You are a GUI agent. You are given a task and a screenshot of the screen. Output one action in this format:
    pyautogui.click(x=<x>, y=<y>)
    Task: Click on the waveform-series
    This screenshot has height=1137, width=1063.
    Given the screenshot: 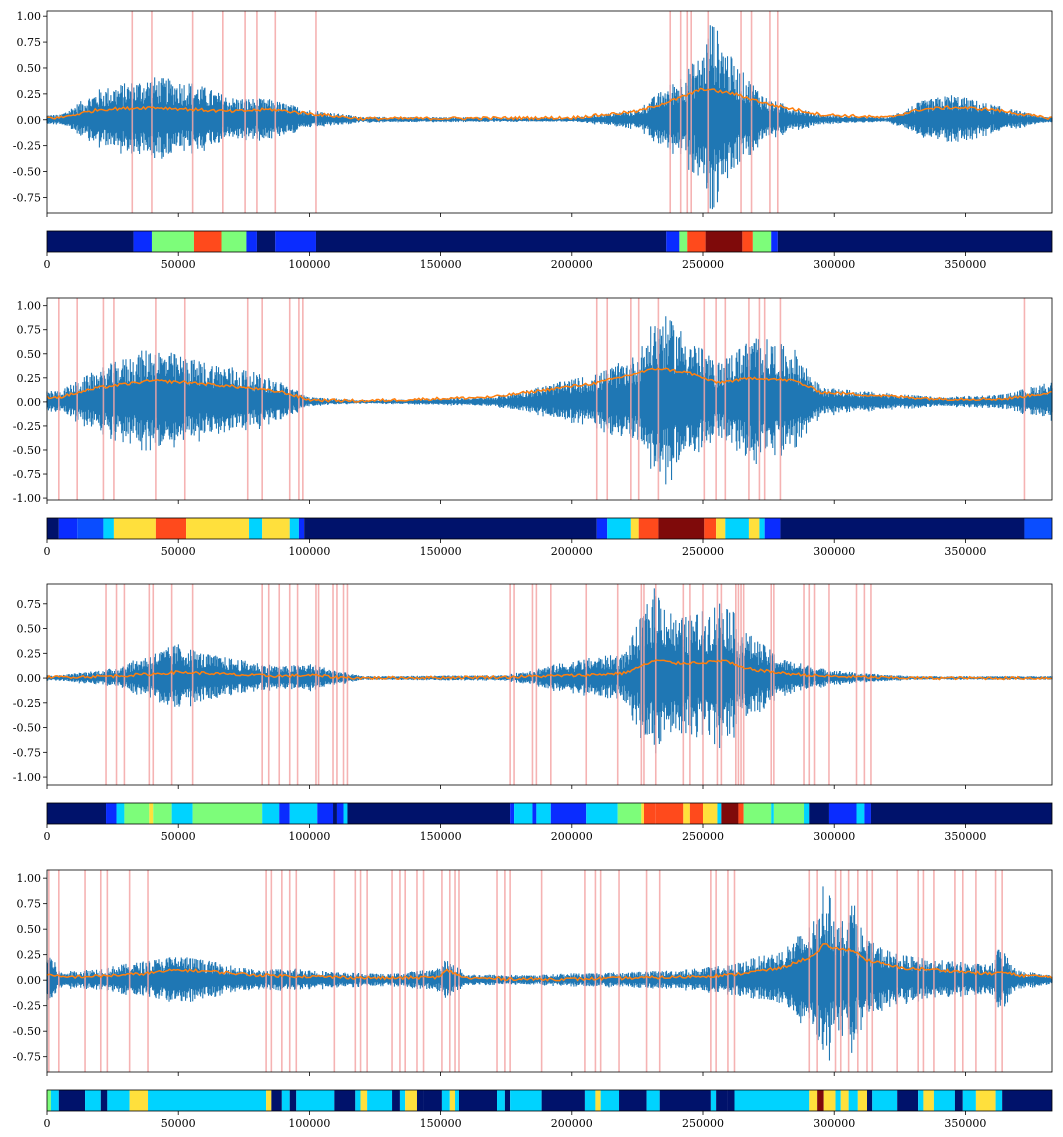 What is the action you would take?
    pyautogui.click(x=549, y=671)
    